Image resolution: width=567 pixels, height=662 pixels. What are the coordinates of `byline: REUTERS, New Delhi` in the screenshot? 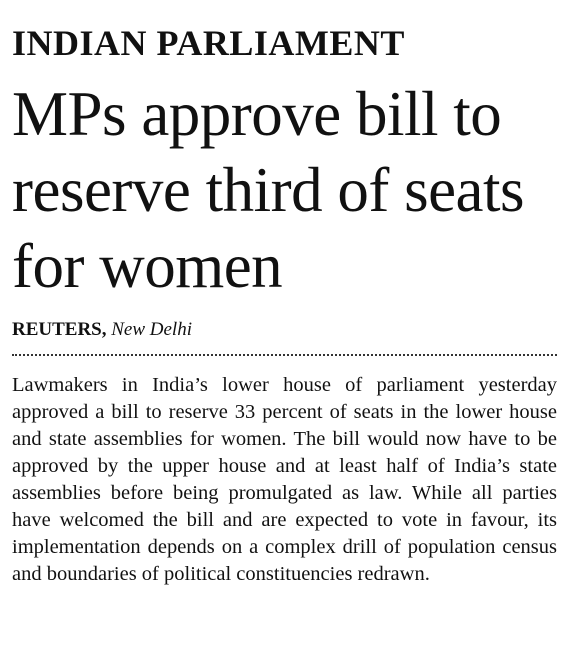 It's located at (102, 330).